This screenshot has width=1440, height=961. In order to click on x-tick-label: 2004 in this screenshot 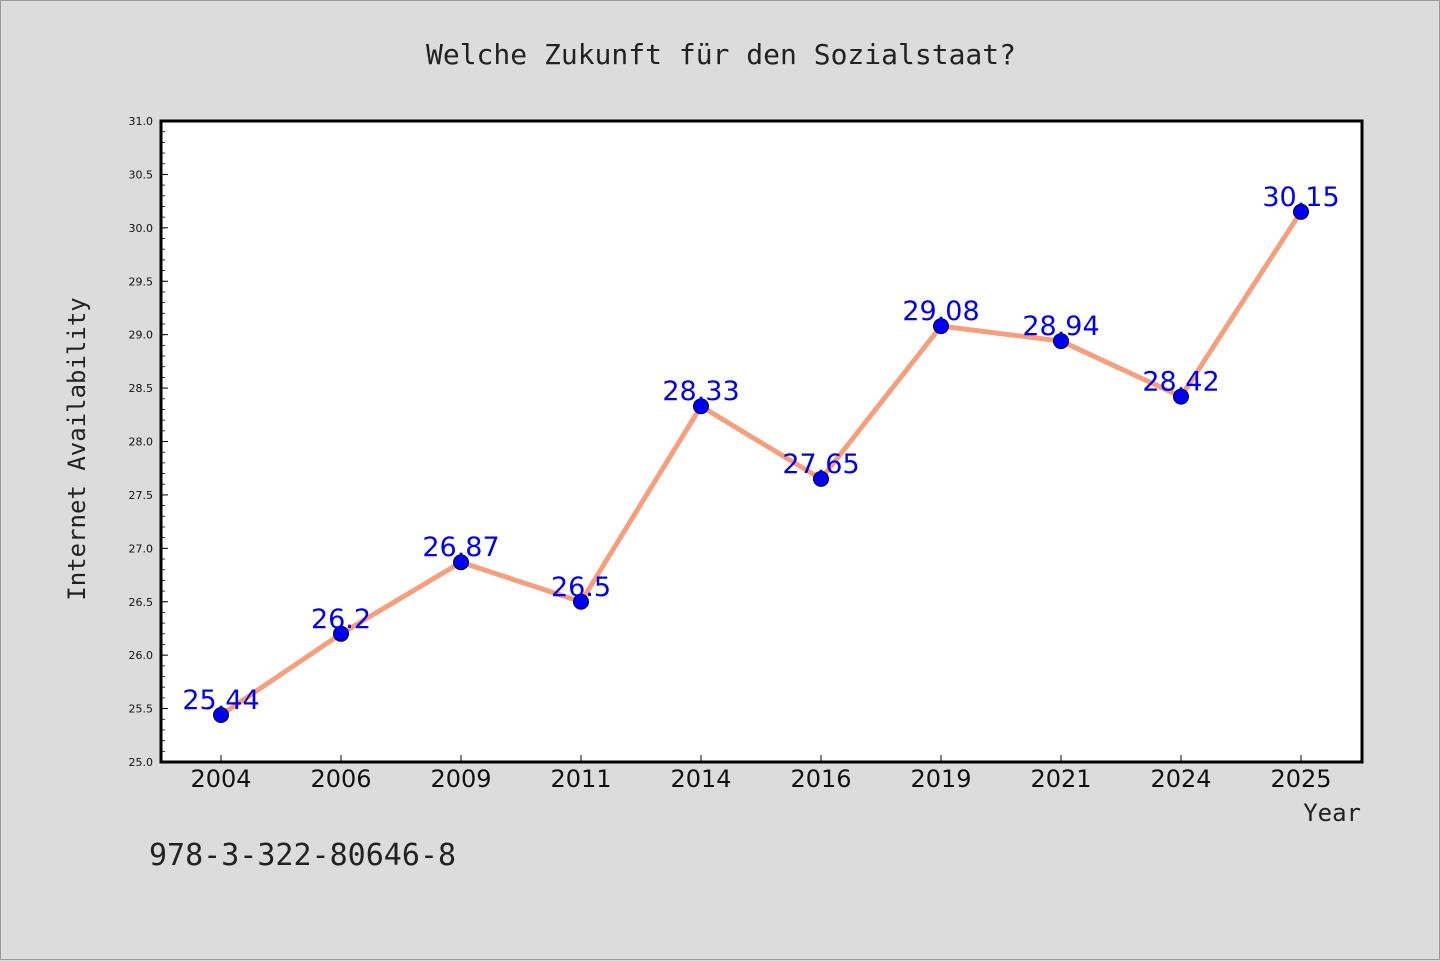, I will do `click(220, 779)`.